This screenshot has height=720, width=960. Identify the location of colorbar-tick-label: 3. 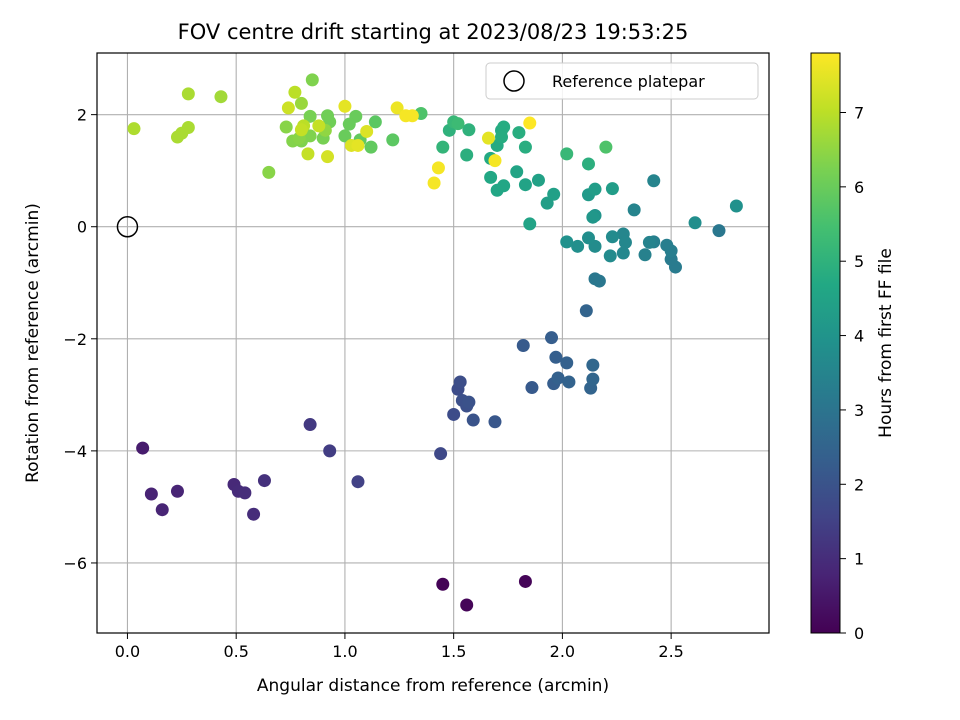
(859, 410).